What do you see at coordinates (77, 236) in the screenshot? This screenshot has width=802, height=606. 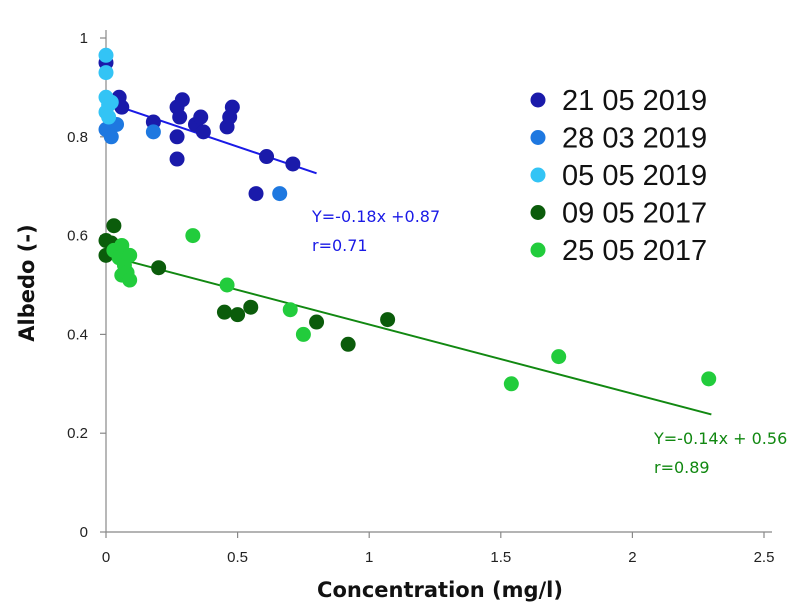 I see `y-tick-label: 0.6` at bounding box center [77, 236].